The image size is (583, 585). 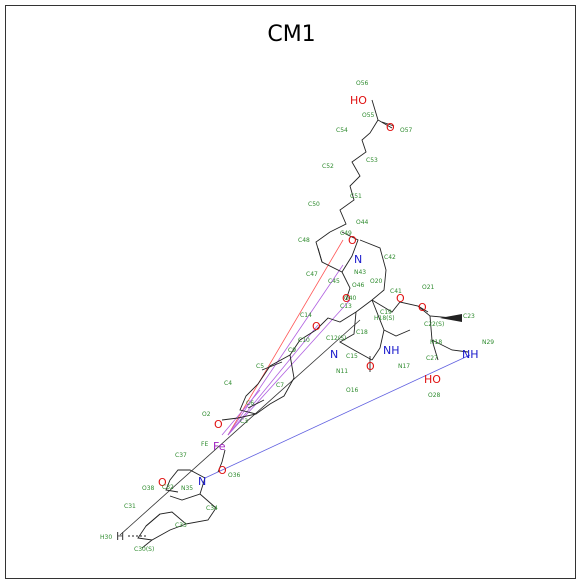 What do you see at coordinates (219, 446) in the screenshot?
I see `atom-fe: Fe` at bounding box center [219, 446].